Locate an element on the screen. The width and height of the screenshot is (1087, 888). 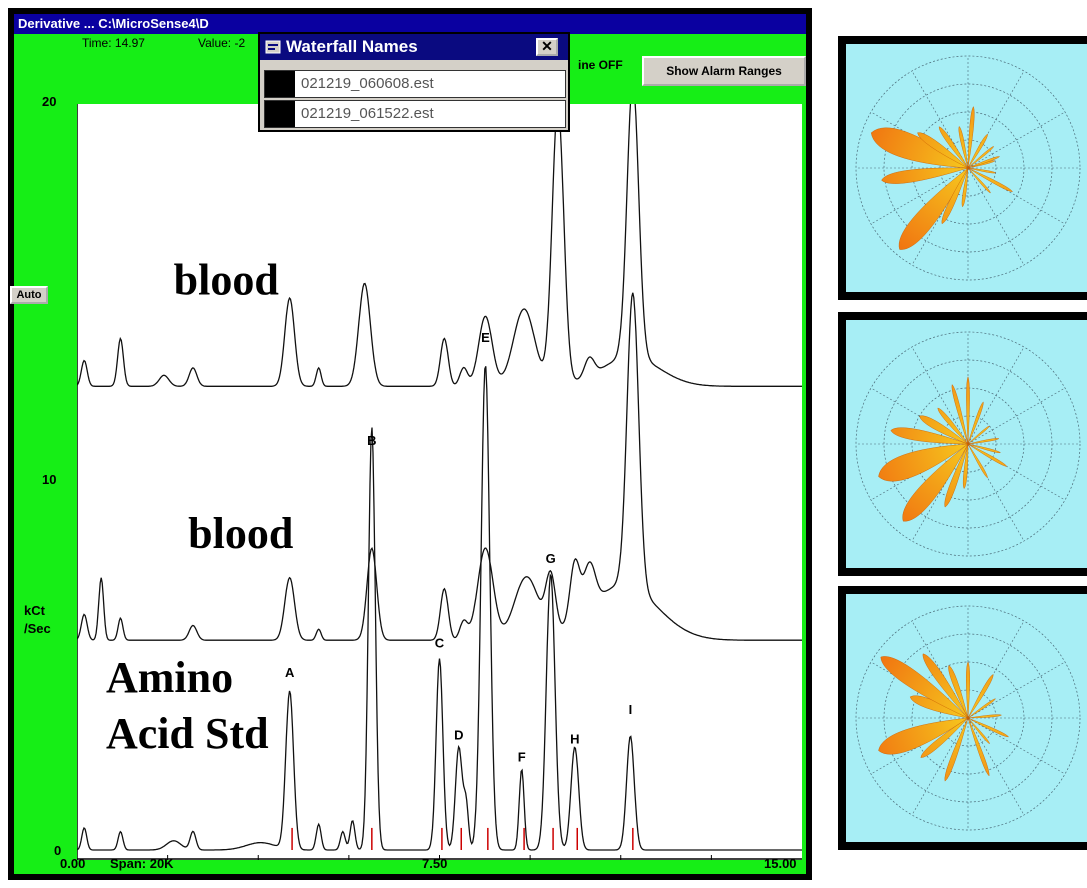
peak-label: D is located at coordinates (458, 735).